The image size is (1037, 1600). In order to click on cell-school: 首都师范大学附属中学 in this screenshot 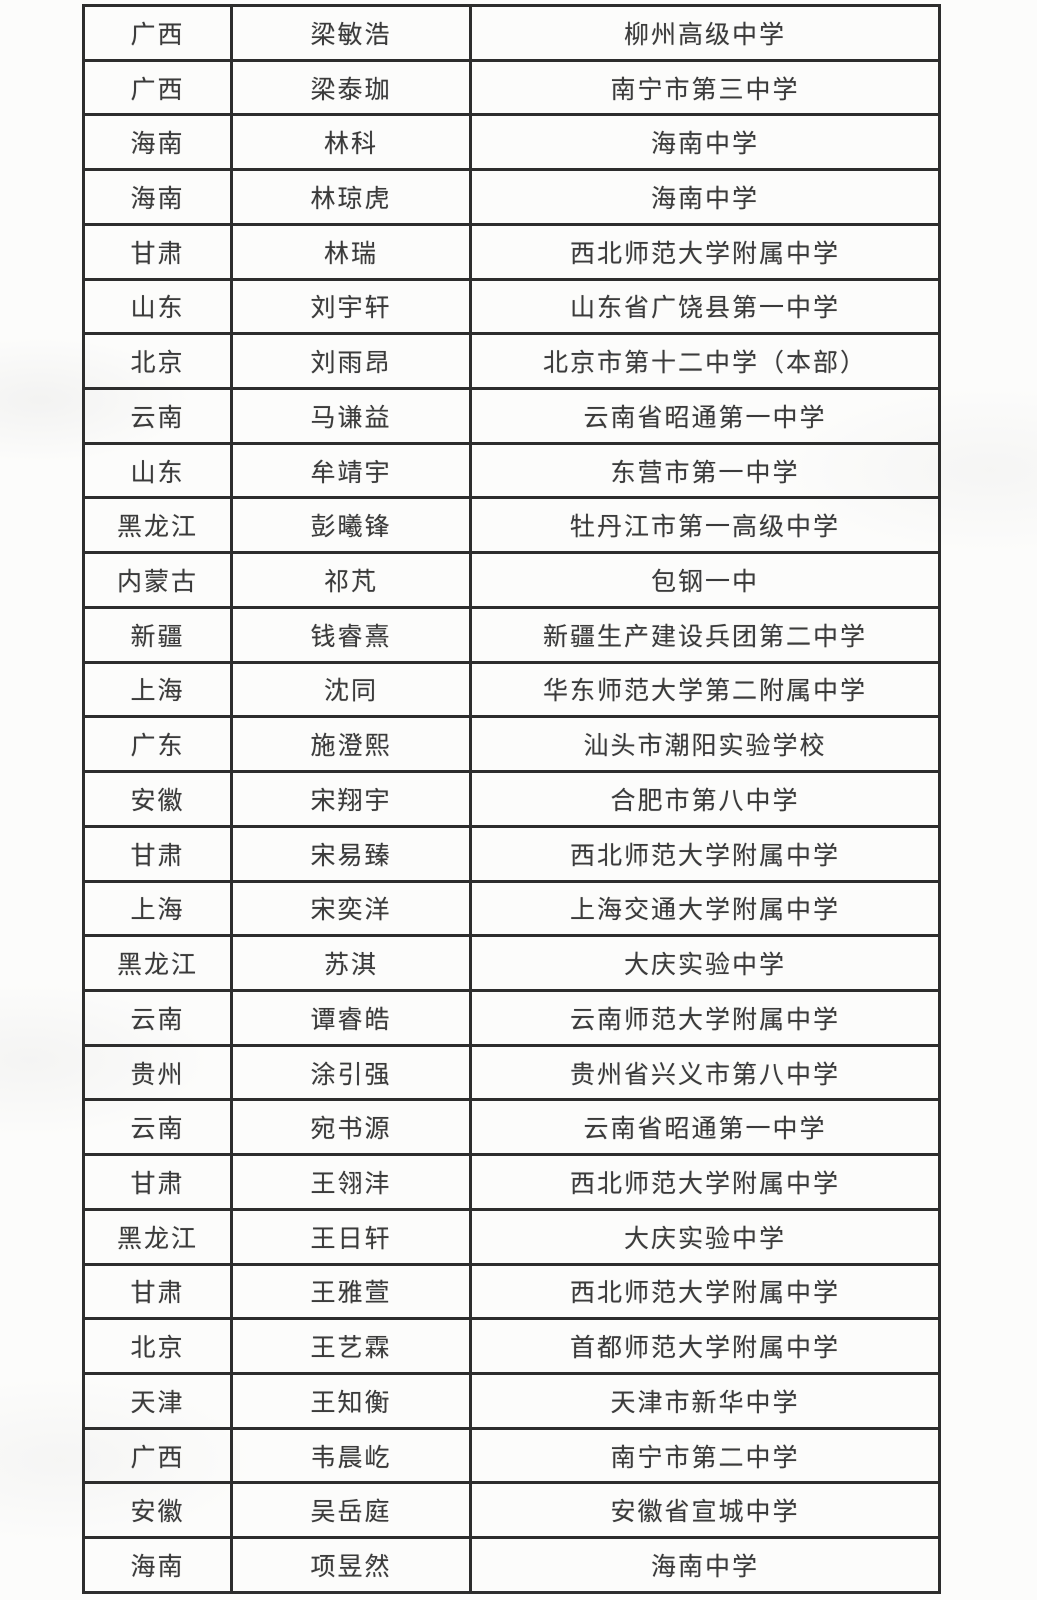, I will do `click(705, 1346)`.